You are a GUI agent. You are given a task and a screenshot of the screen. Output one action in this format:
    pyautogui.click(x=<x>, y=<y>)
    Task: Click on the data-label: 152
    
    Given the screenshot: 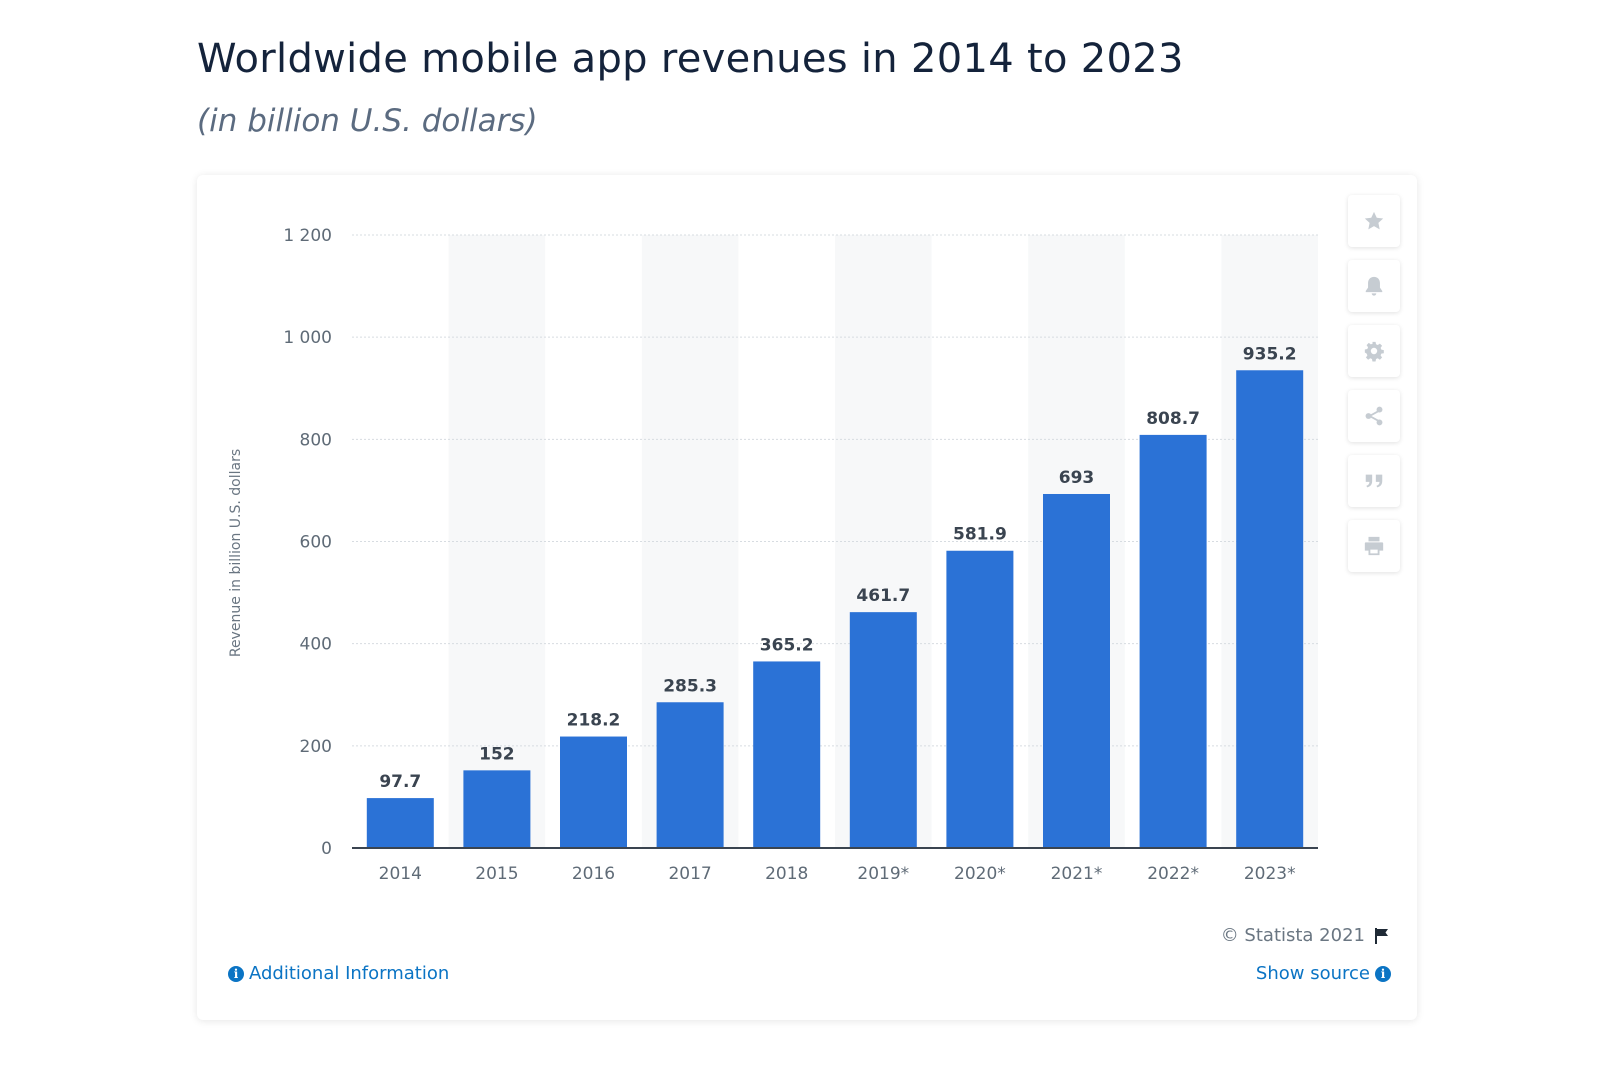 What is the action you would take?
    pyautogui.click(x=497, y=754)
    